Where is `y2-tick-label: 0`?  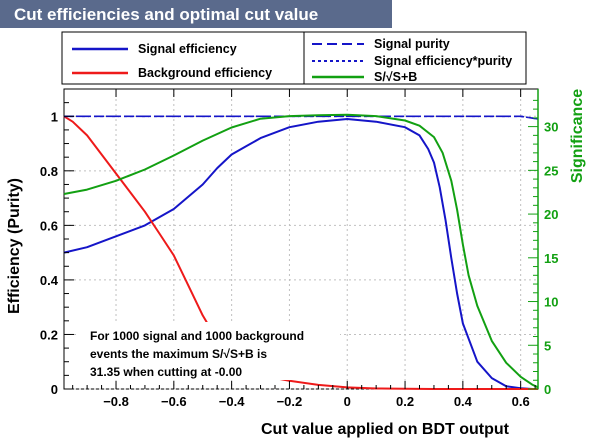 y2-tick-label: 0 is located at coordinates (547, 389).